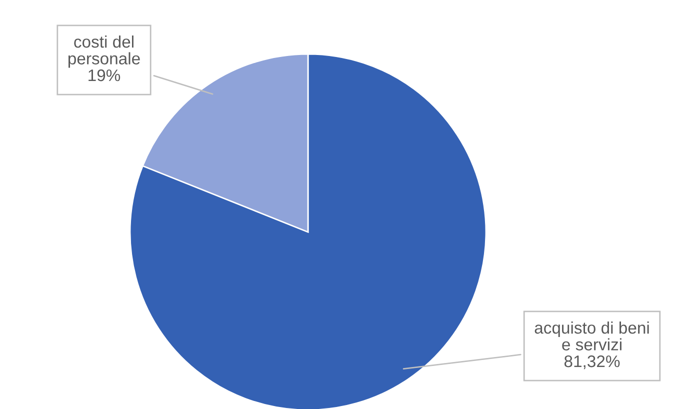 The height and width of the screenshot is (409, 689). Describe the element at coordinates (591, 335) in the screenshot. I see `slice-label: acquisto di beni e servizi` at that location.